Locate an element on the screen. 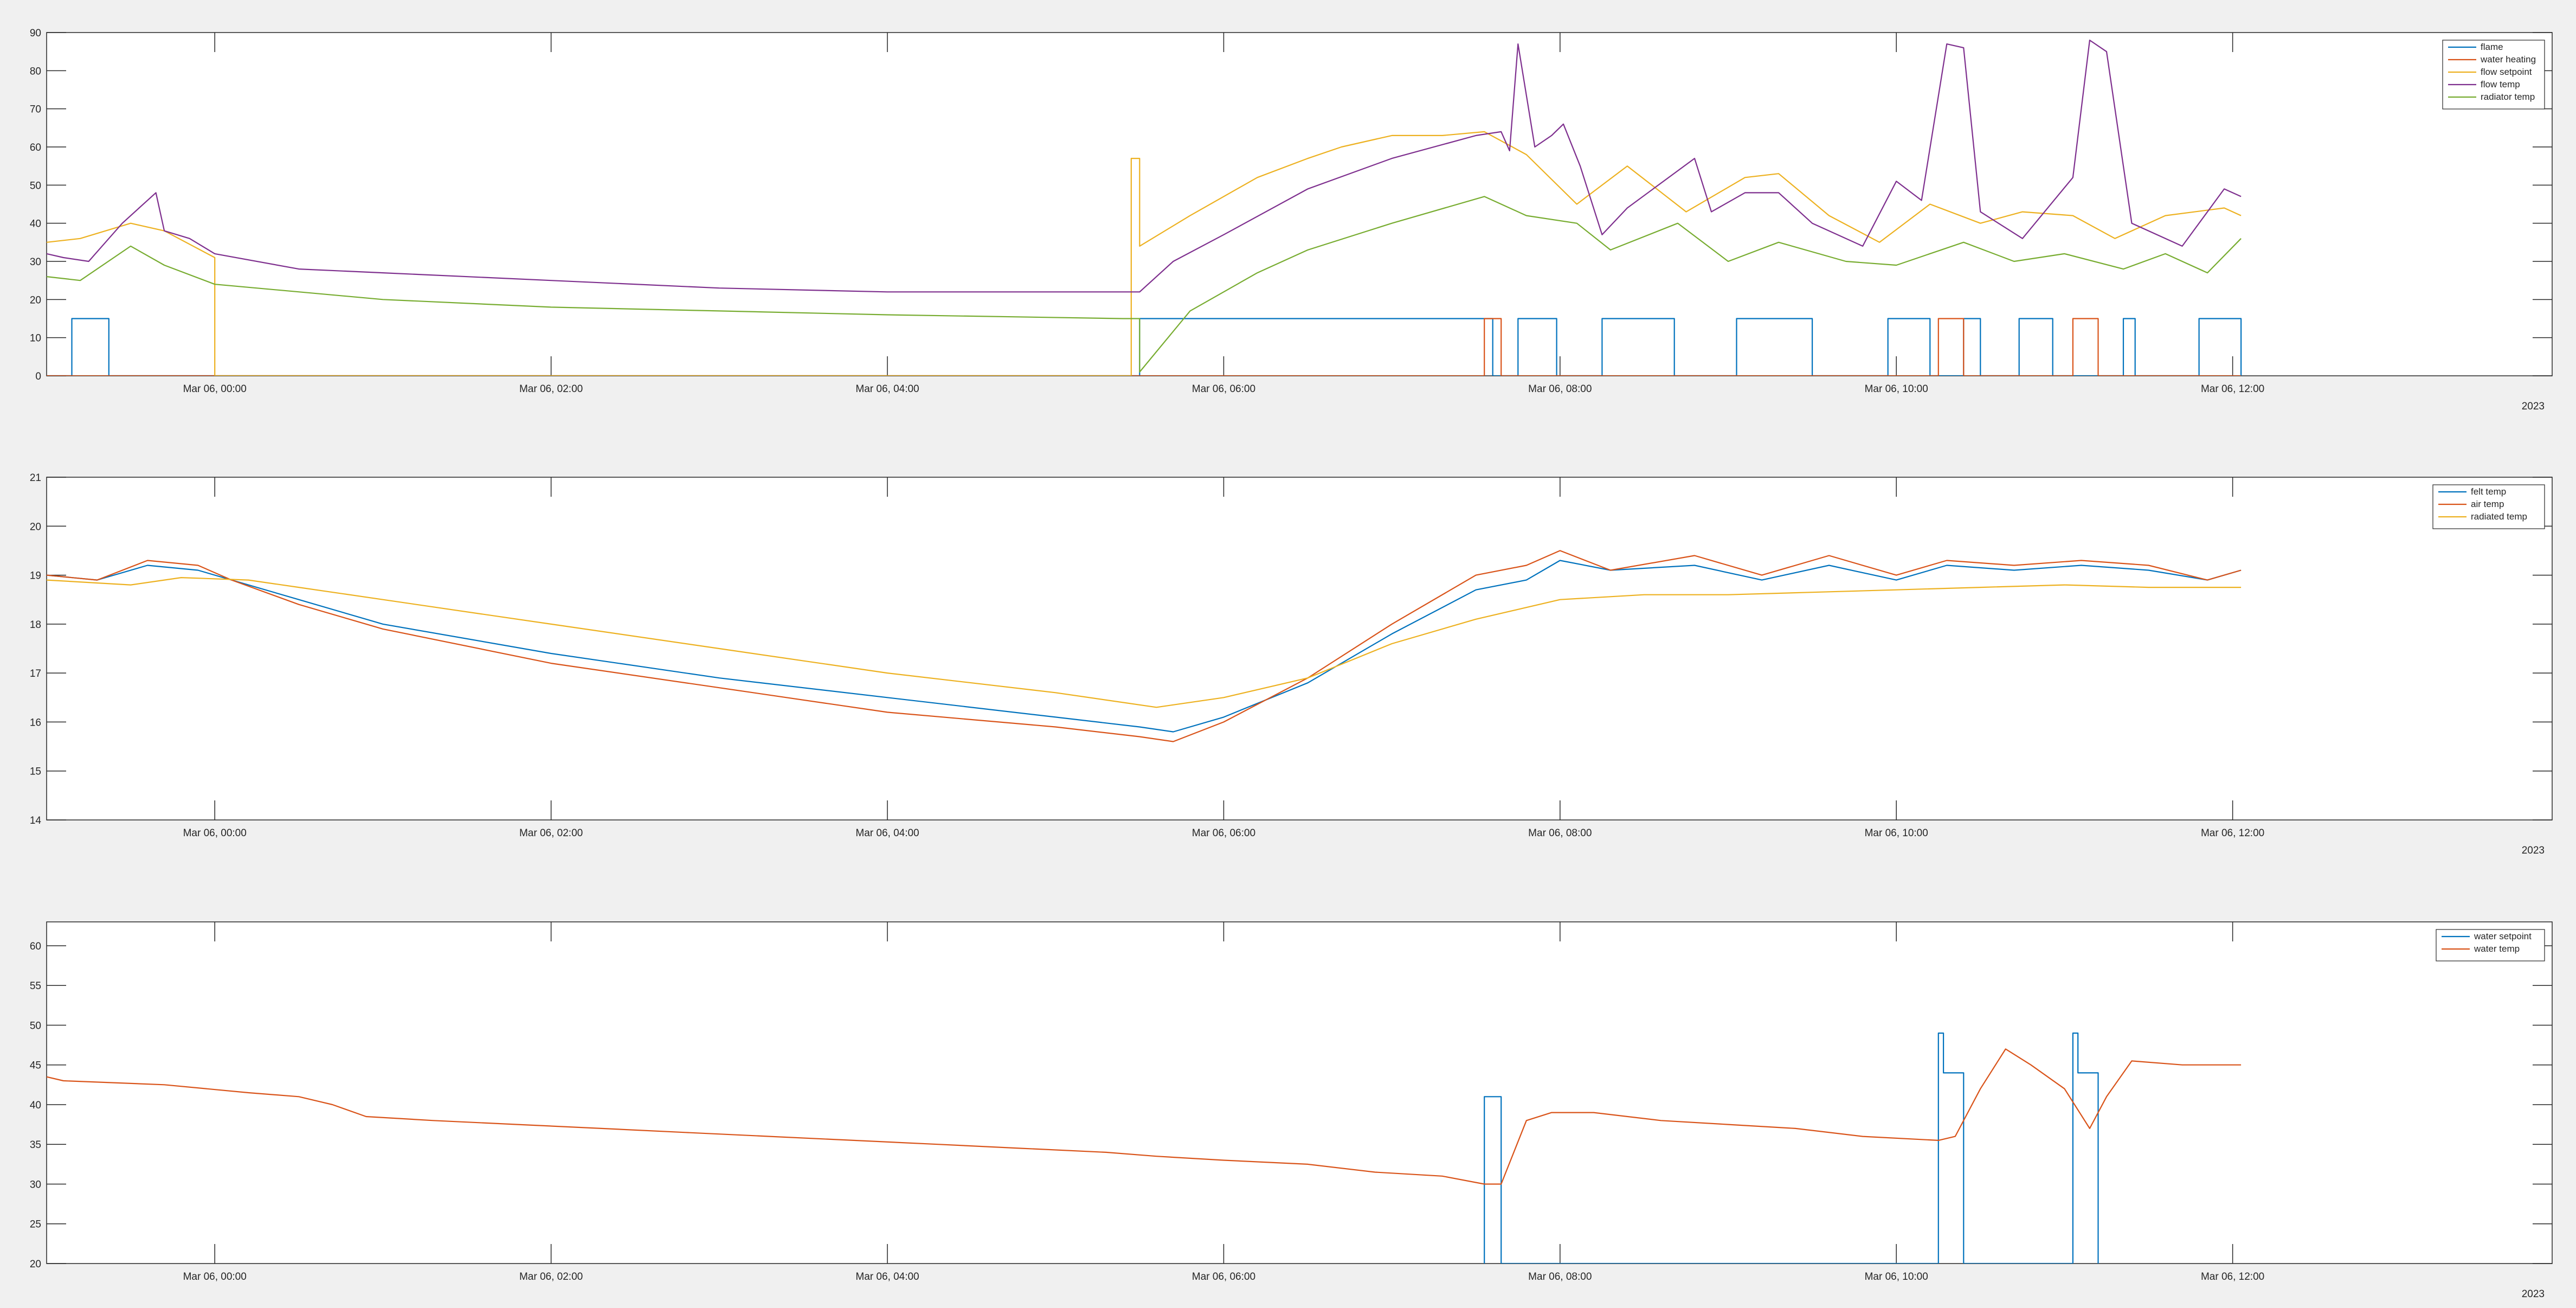  y-tick-label: 19 is located at coordinates (35, 576).